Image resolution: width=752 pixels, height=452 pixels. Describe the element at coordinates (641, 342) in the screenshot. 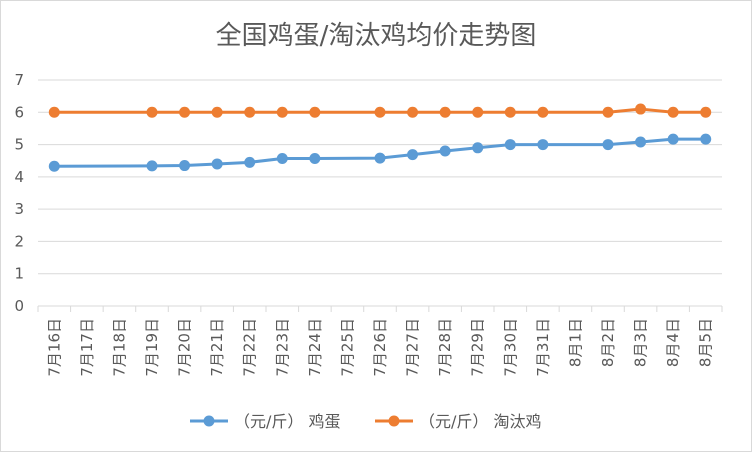

I see `x-tick-label: 8月3日` at that location.